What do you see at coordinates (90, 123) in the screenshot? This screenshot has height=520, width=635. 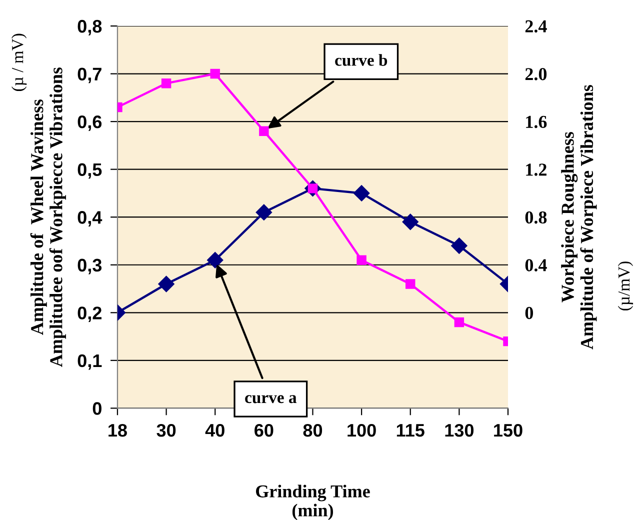 I see `y-tick-label: 0,6` at bounding box center [90, 123].